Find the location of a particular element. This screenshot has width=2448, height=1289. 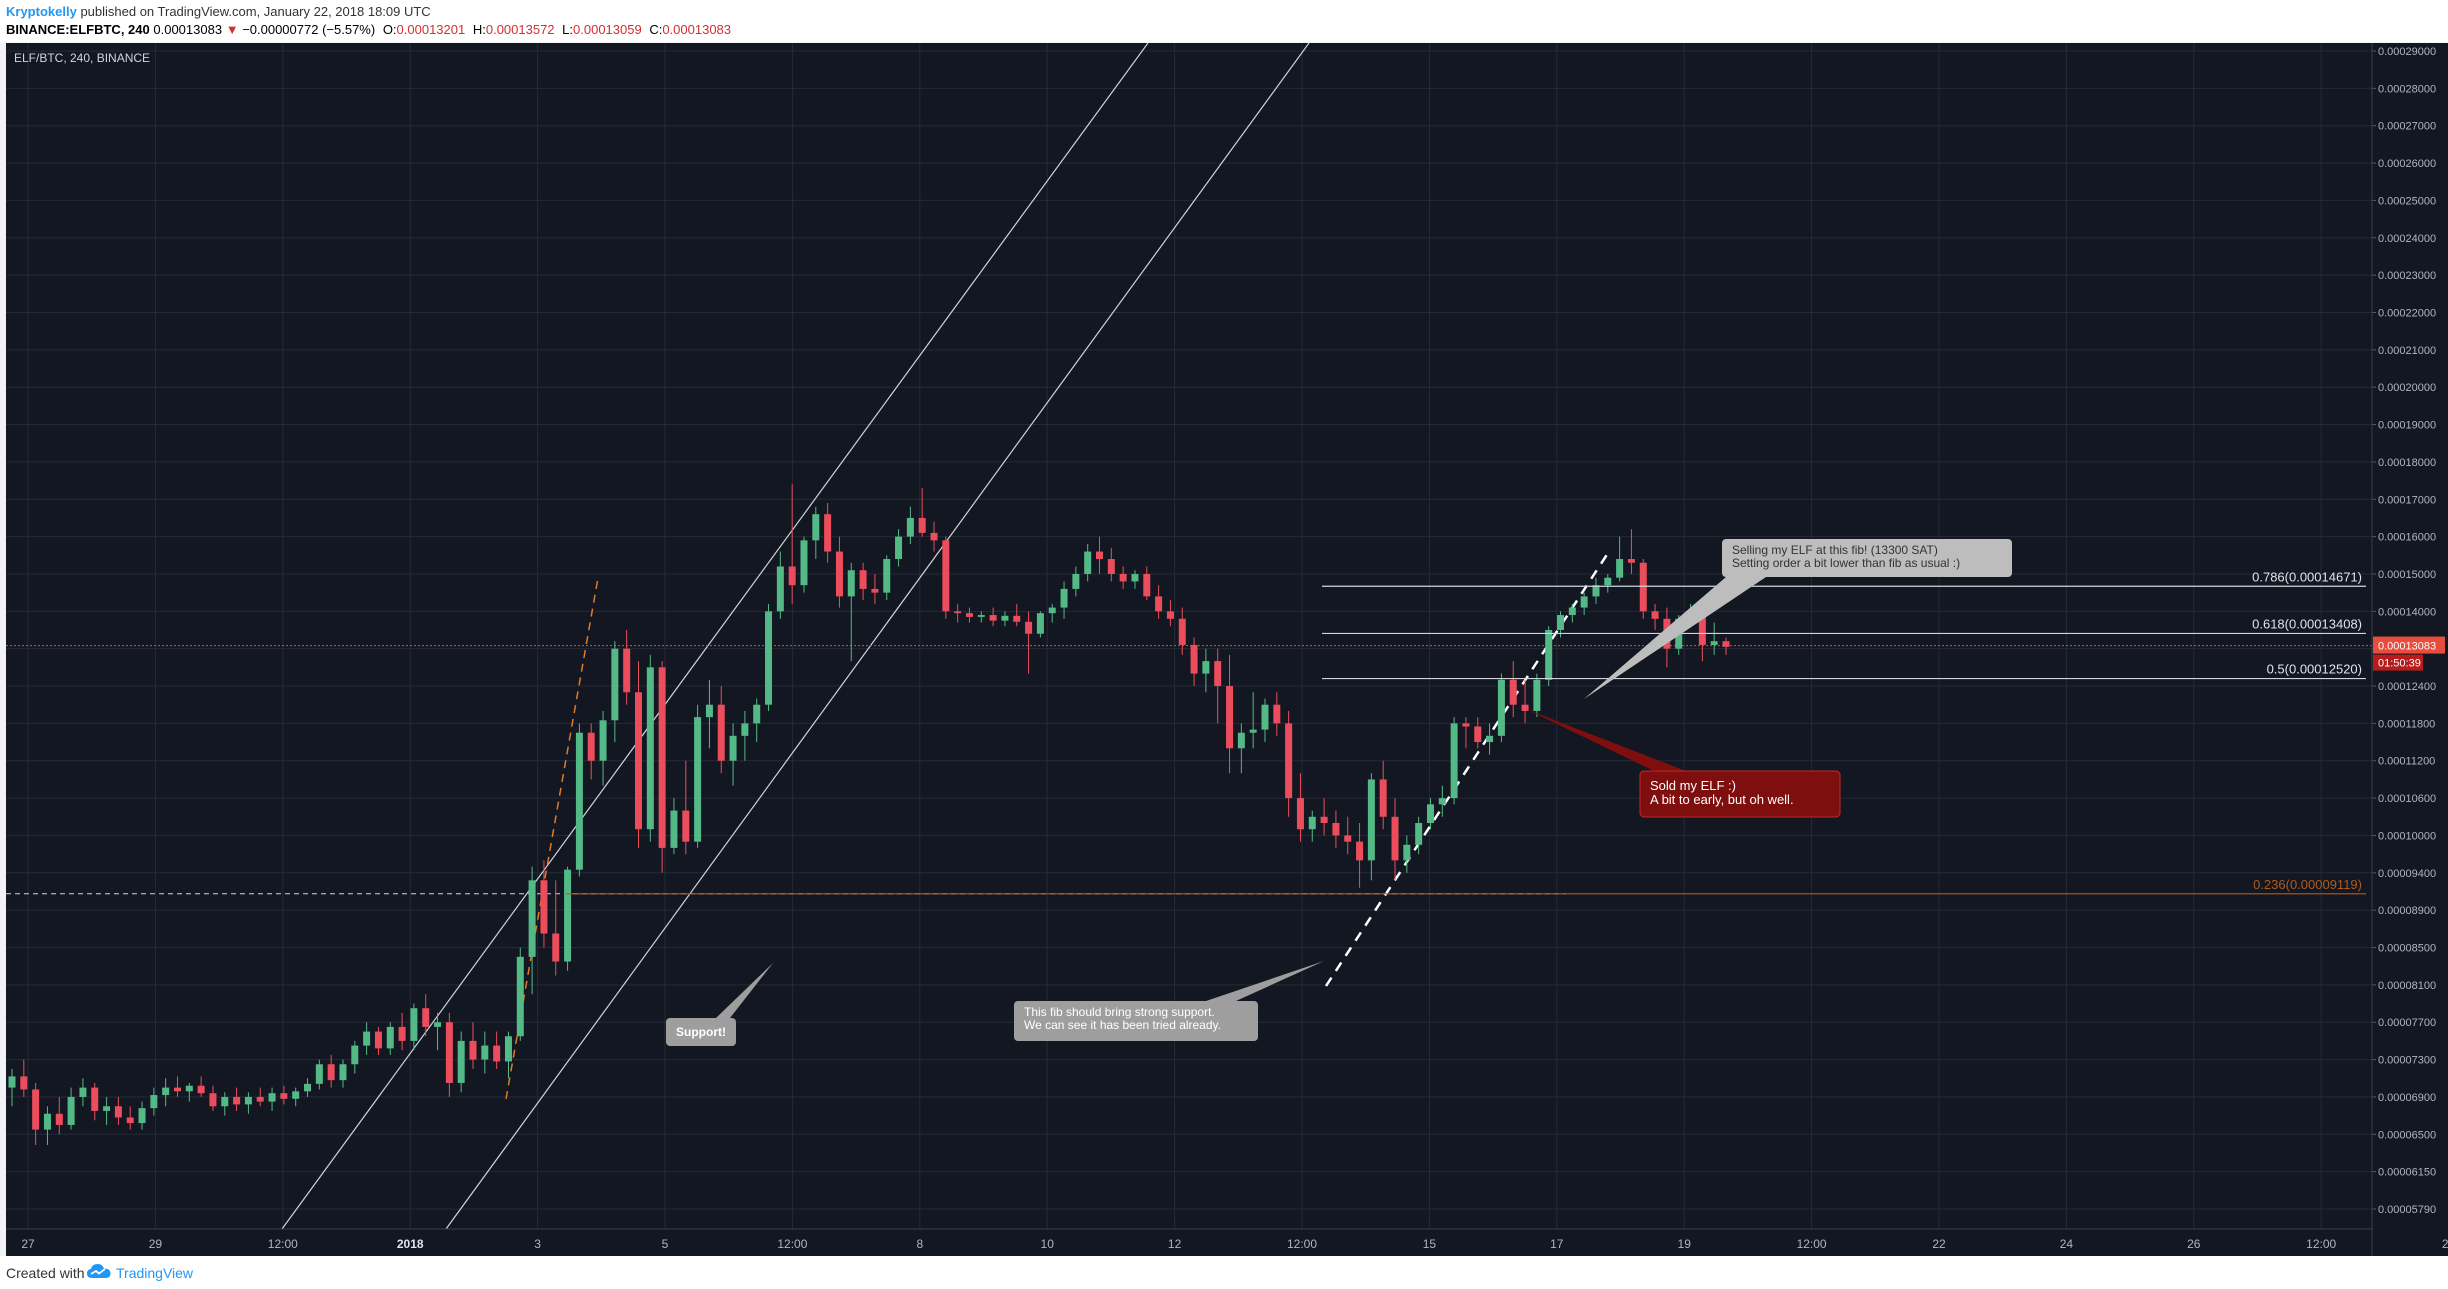

current-price-tag is located at coordinates (2409, 645).